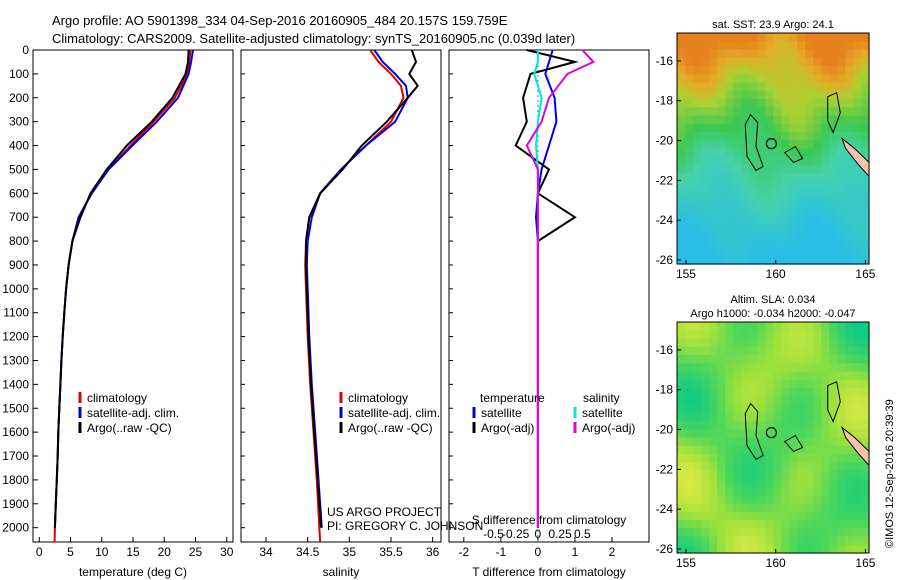  What do you see at coordinates (15, 480) in the screenshot?
I see `y-tick-label: 1800` at bounding box center [15, 480].